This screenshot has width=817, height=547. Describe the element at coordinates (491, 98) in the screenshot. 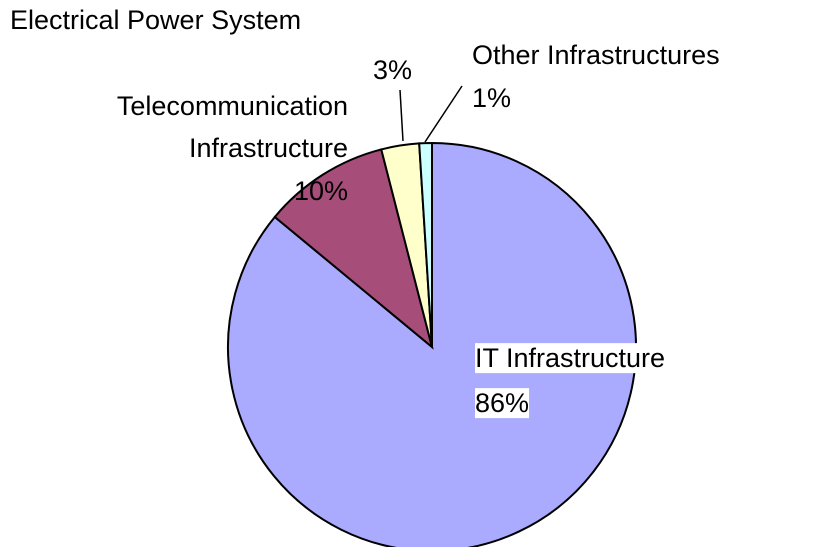

I see `slice-value-label: 1%` at that location.